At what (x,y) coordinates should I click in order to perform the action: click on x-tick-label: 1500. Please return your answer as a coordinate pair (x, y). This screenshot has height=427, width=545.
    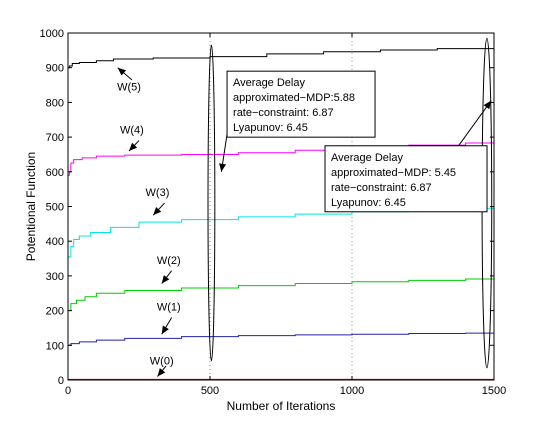
    Looking at the image, I should click on (494, 391).